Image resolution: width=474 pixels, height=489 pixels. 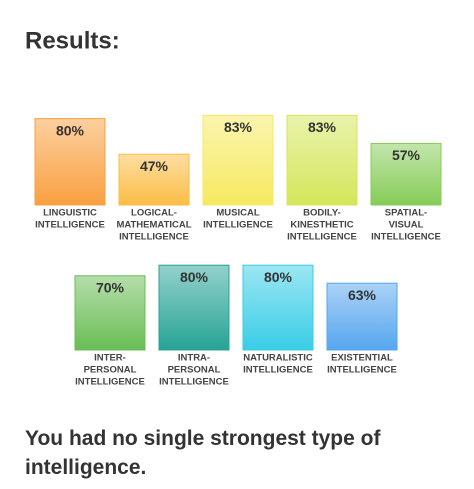 I want to click on category-label: MATHEMATICAL, so click(x=153, y=225).